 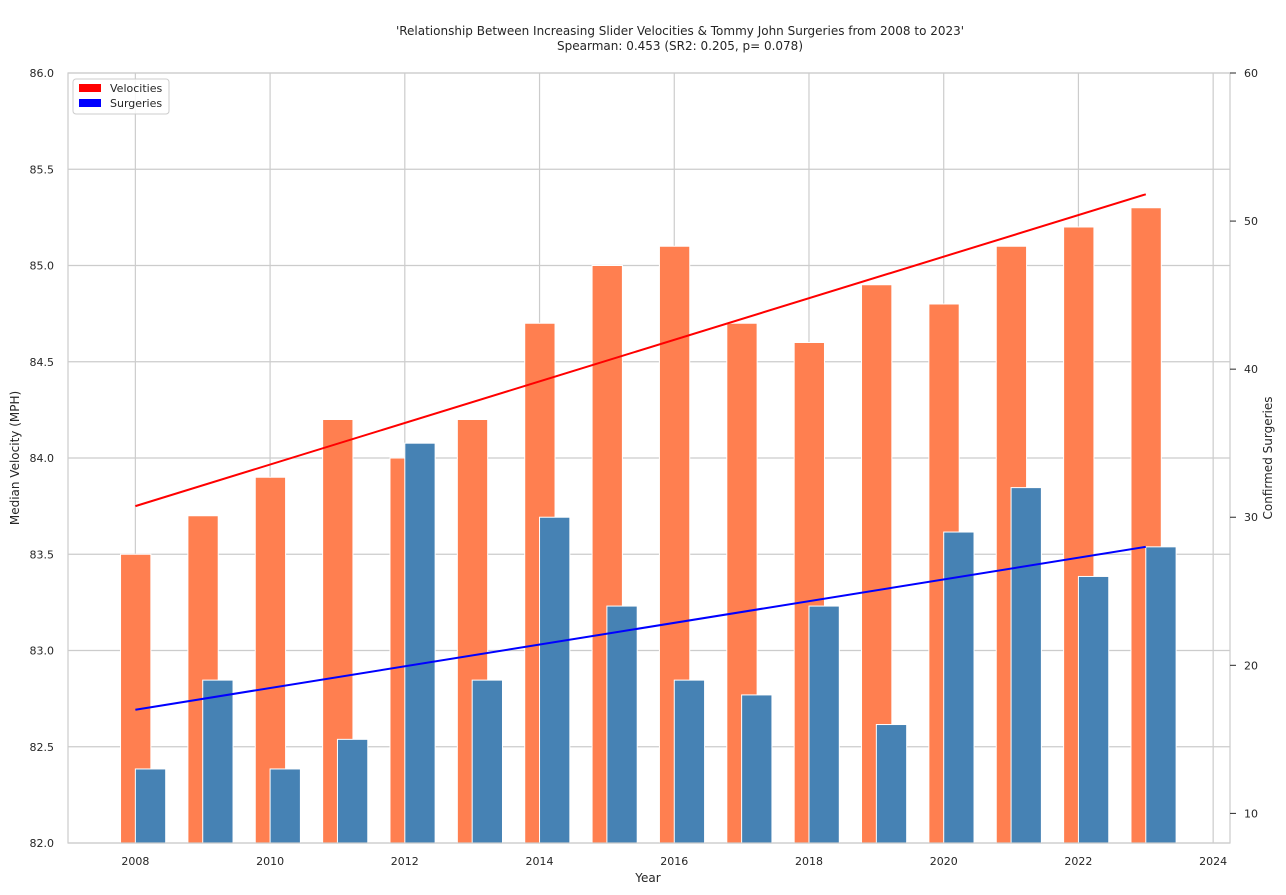 What do you see at coordinates (1251, 517) in the screenshot?
I see `y-right-tick-label: 30` at bounding box center [1251, 517].